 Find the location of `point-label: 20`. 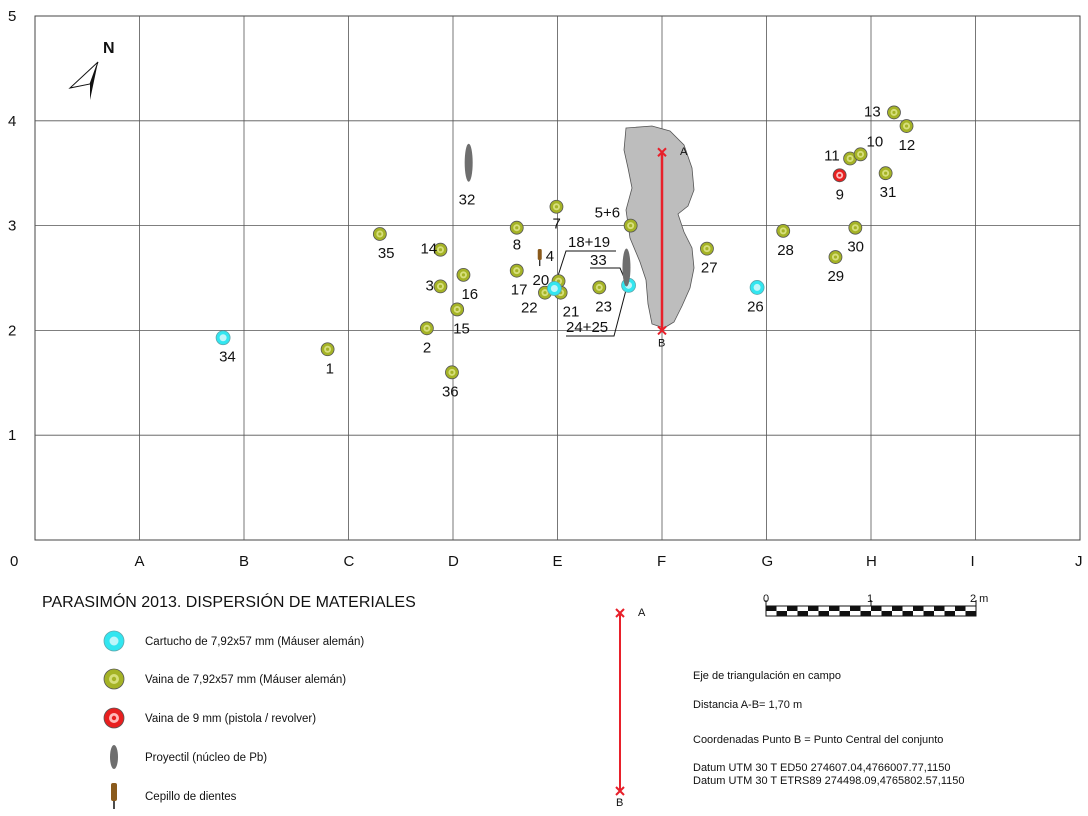

point-label: 20 is located at coordinates (541, 280).